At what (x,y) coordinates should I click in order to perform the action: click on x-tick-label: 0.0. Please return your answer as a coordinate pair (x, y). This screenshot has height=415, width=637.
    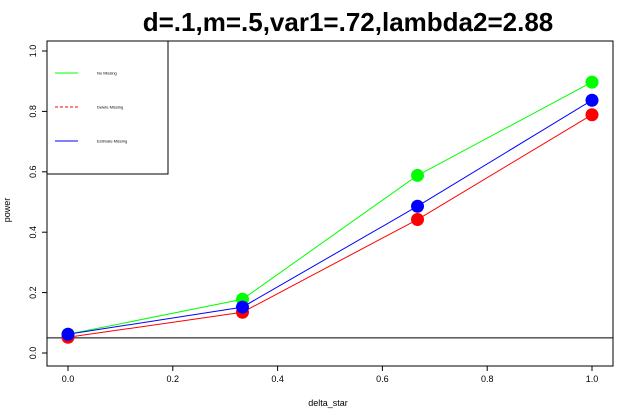
    Looking at the image, I should click on (68, 379).